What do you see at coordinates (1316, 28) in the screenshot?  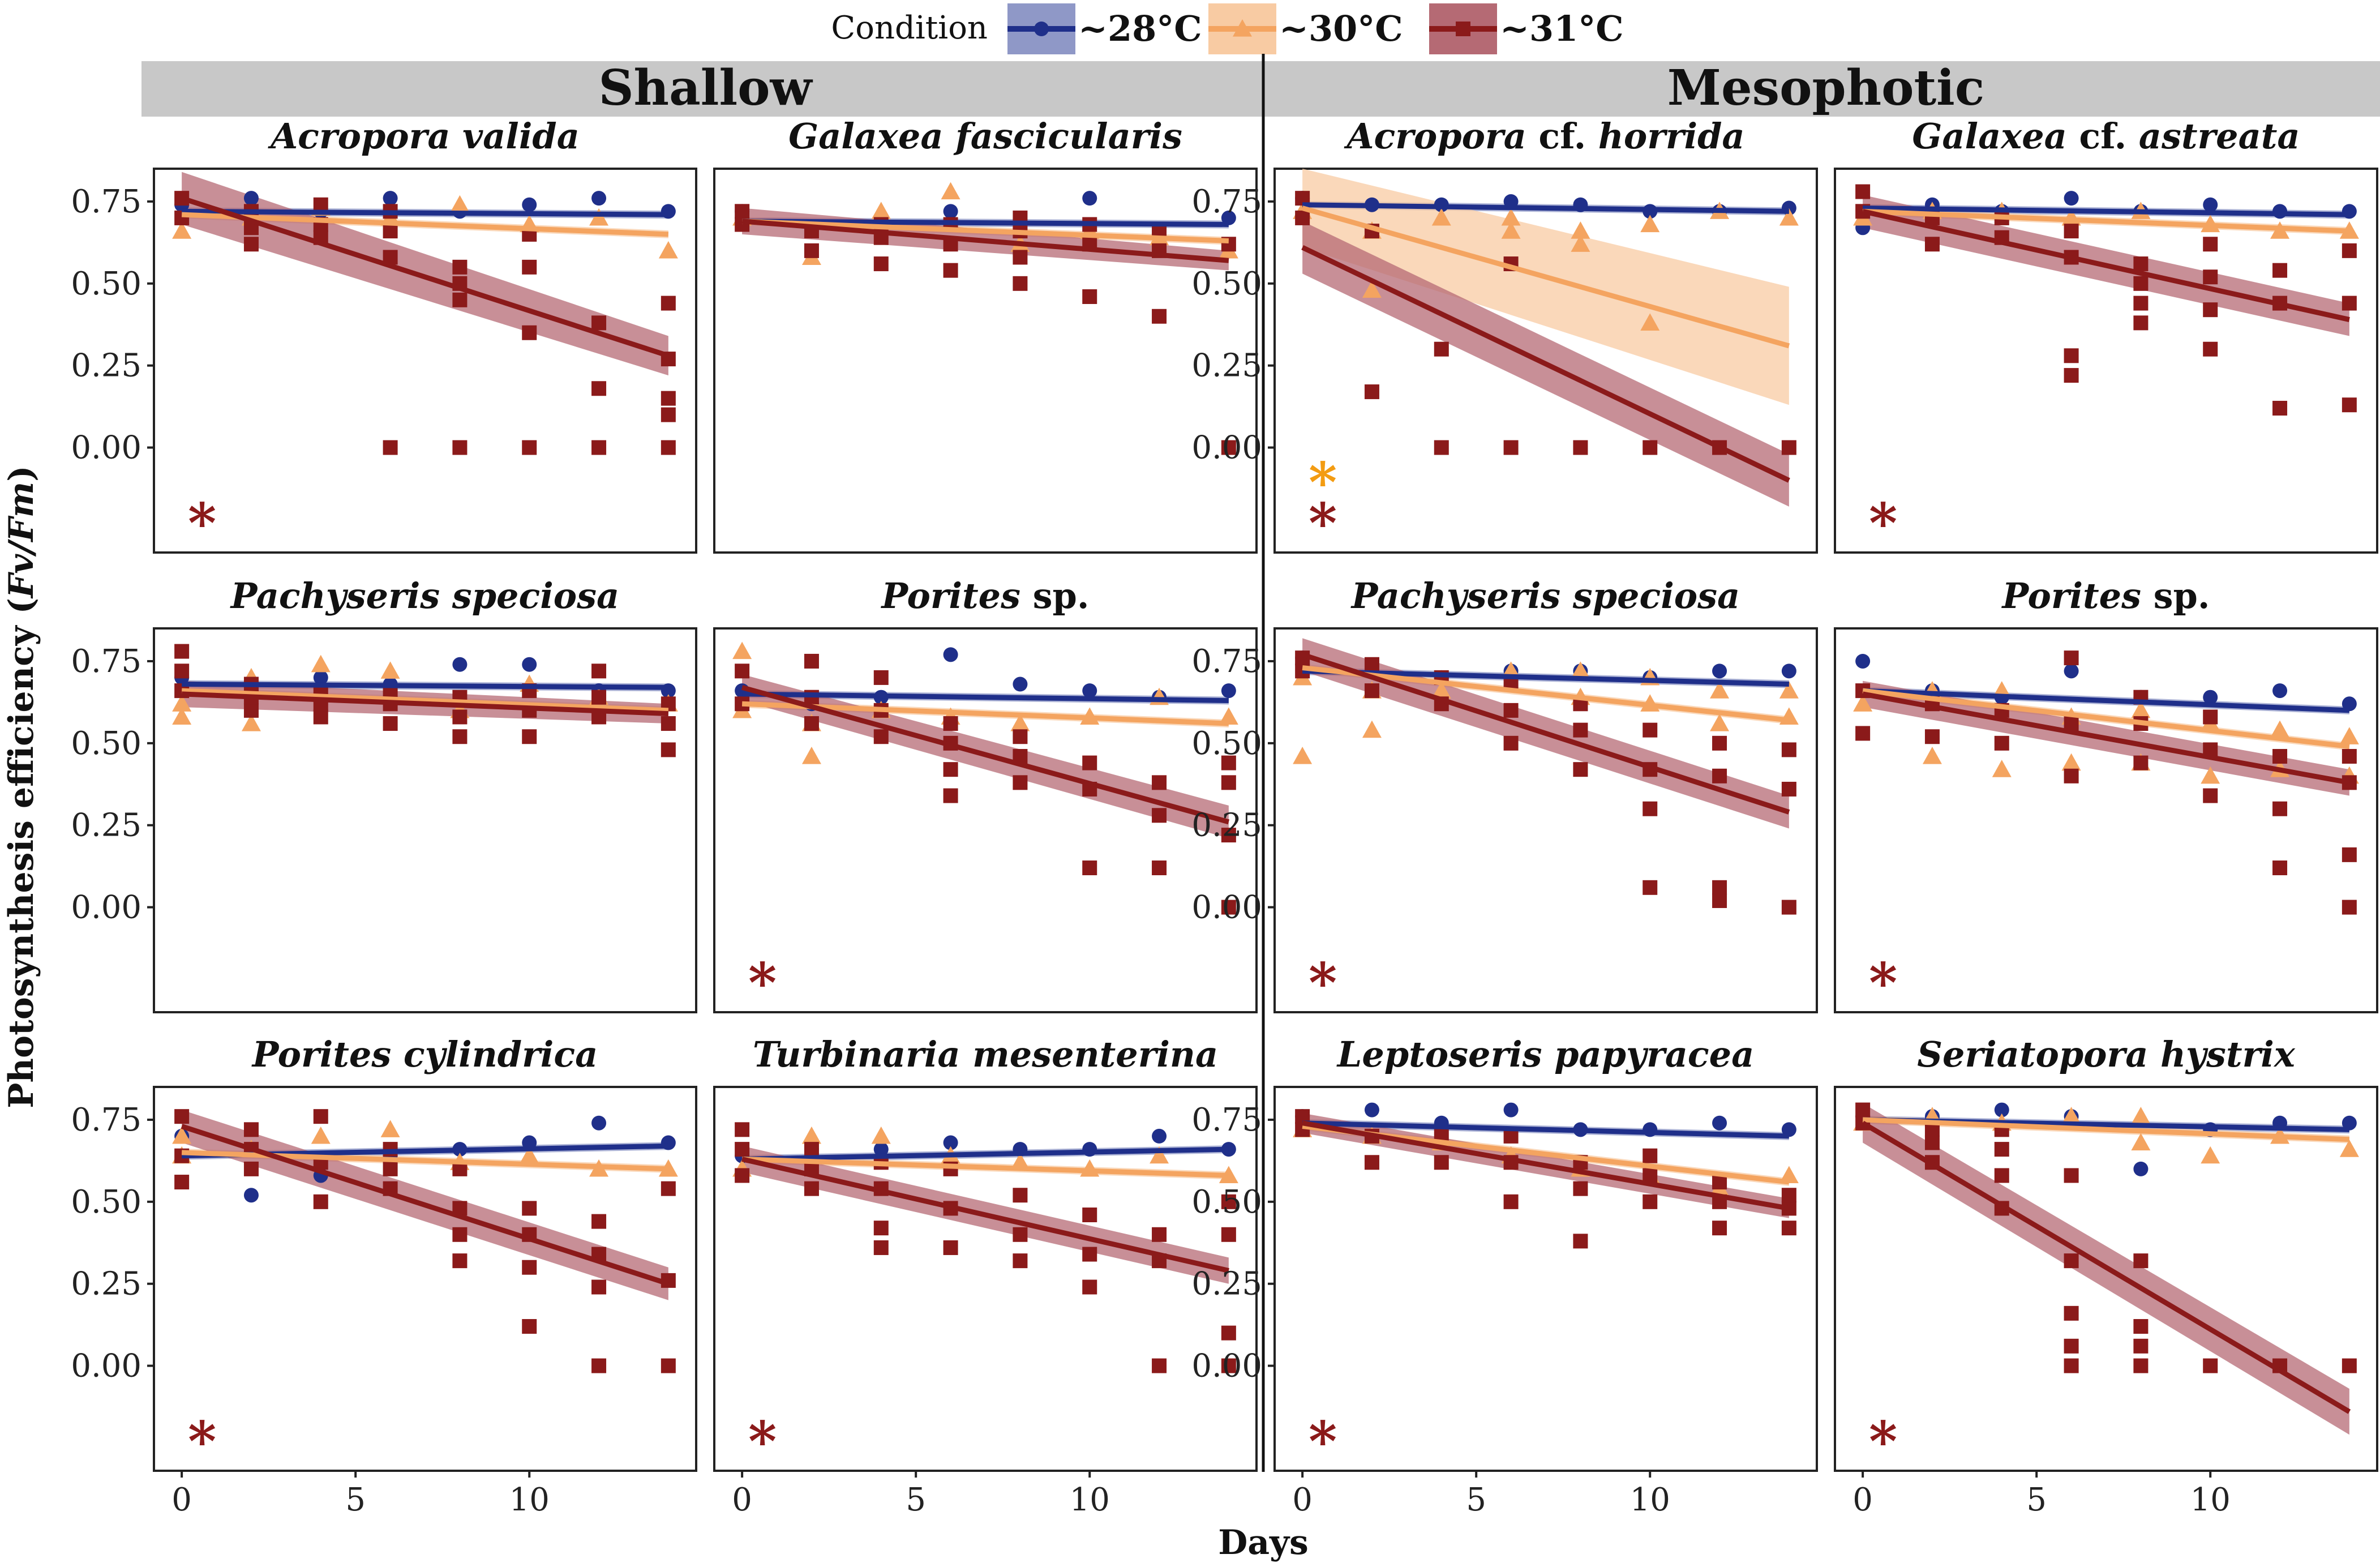 I see `legend-entries: ~28°C ~30°C ~31°C` at bounding box center [1316, 28].